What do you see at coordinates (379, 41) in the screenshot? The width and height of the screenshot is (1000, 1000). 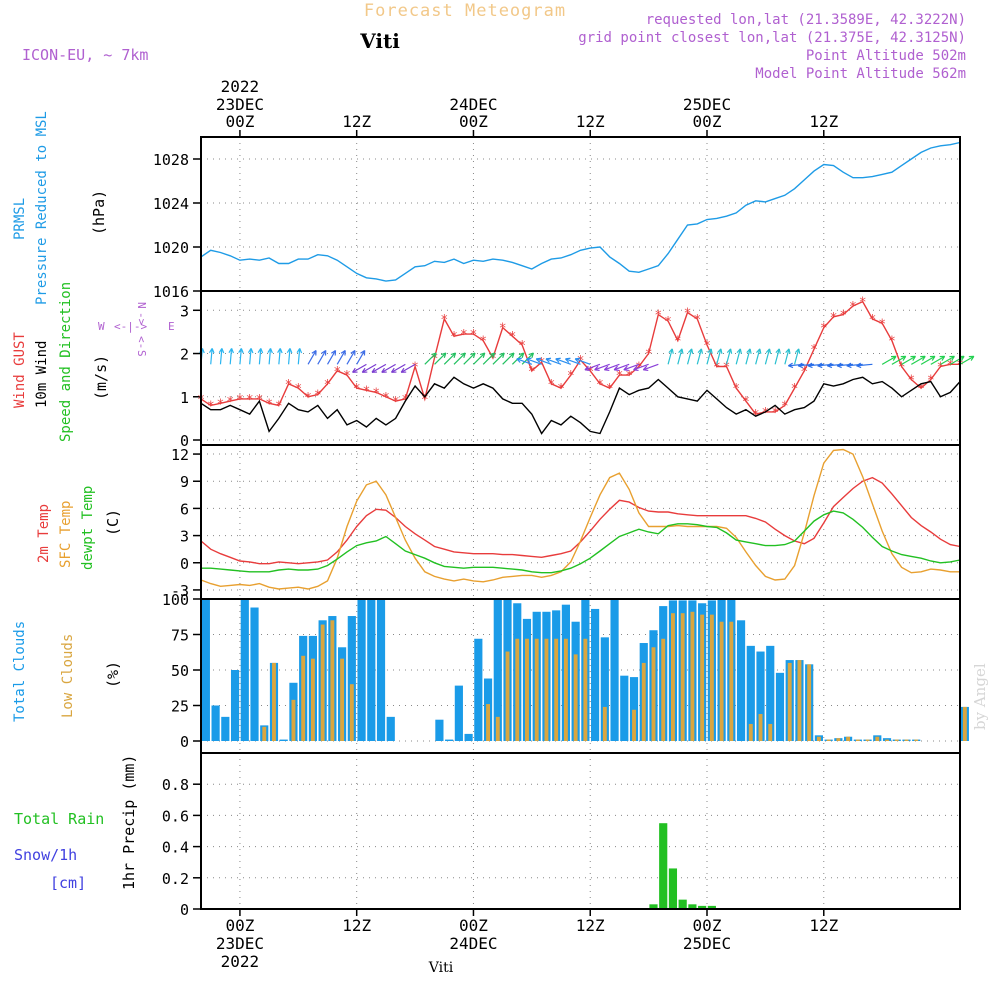 I see `location-title: Viti` at bounding box center [379, 41].